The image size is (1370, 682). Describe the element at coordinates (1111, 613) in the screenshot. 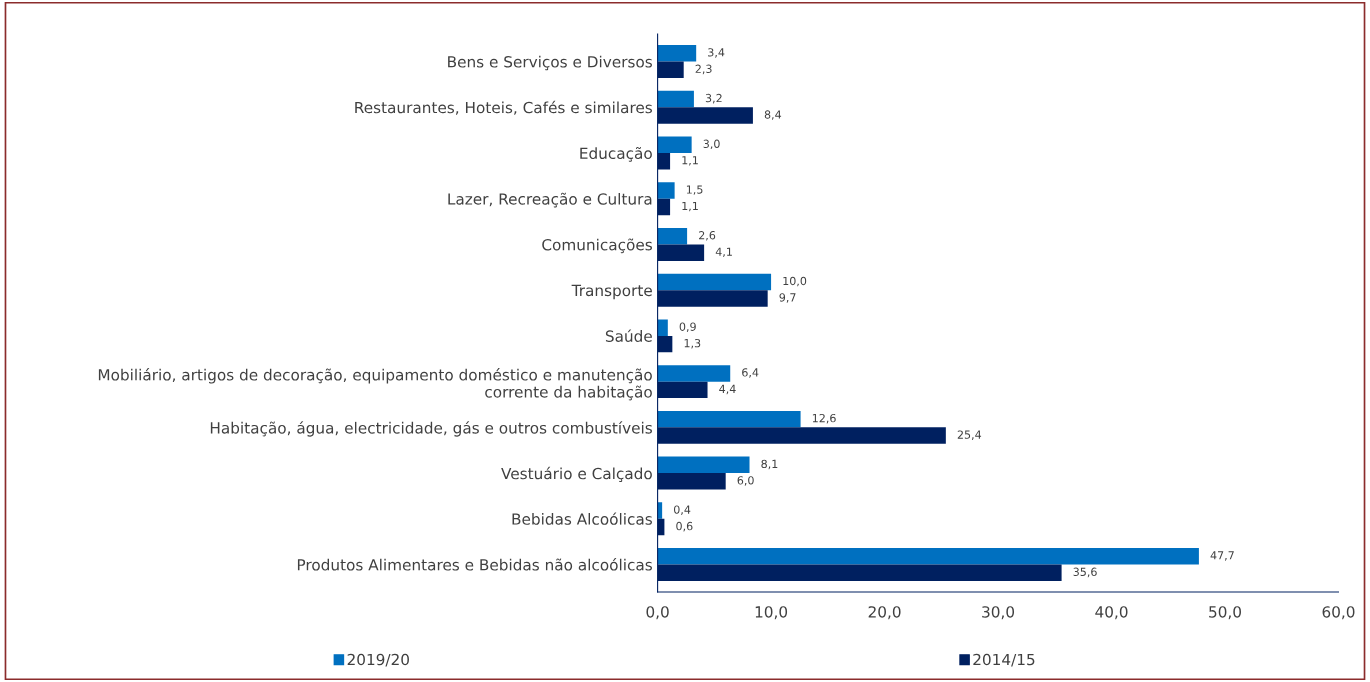

I see `x-tick-label: 40,0` at that location.